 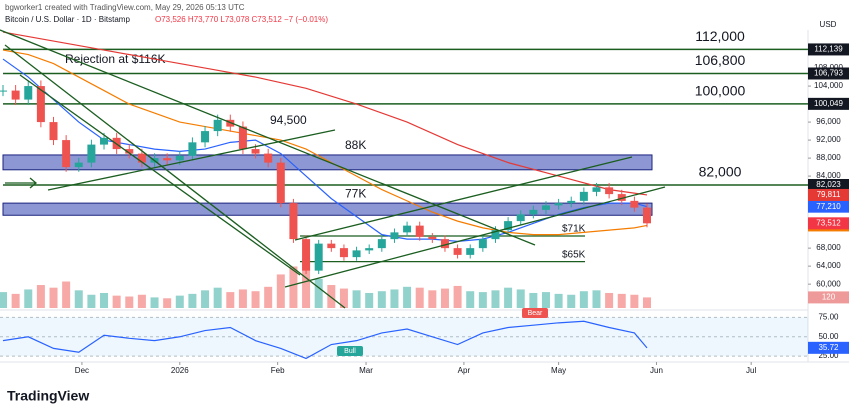 What do you see at coordinates (828, 317) in the screenshot?
I see `rsi-tick-label: 75.00` at bounding box center [828, 317].